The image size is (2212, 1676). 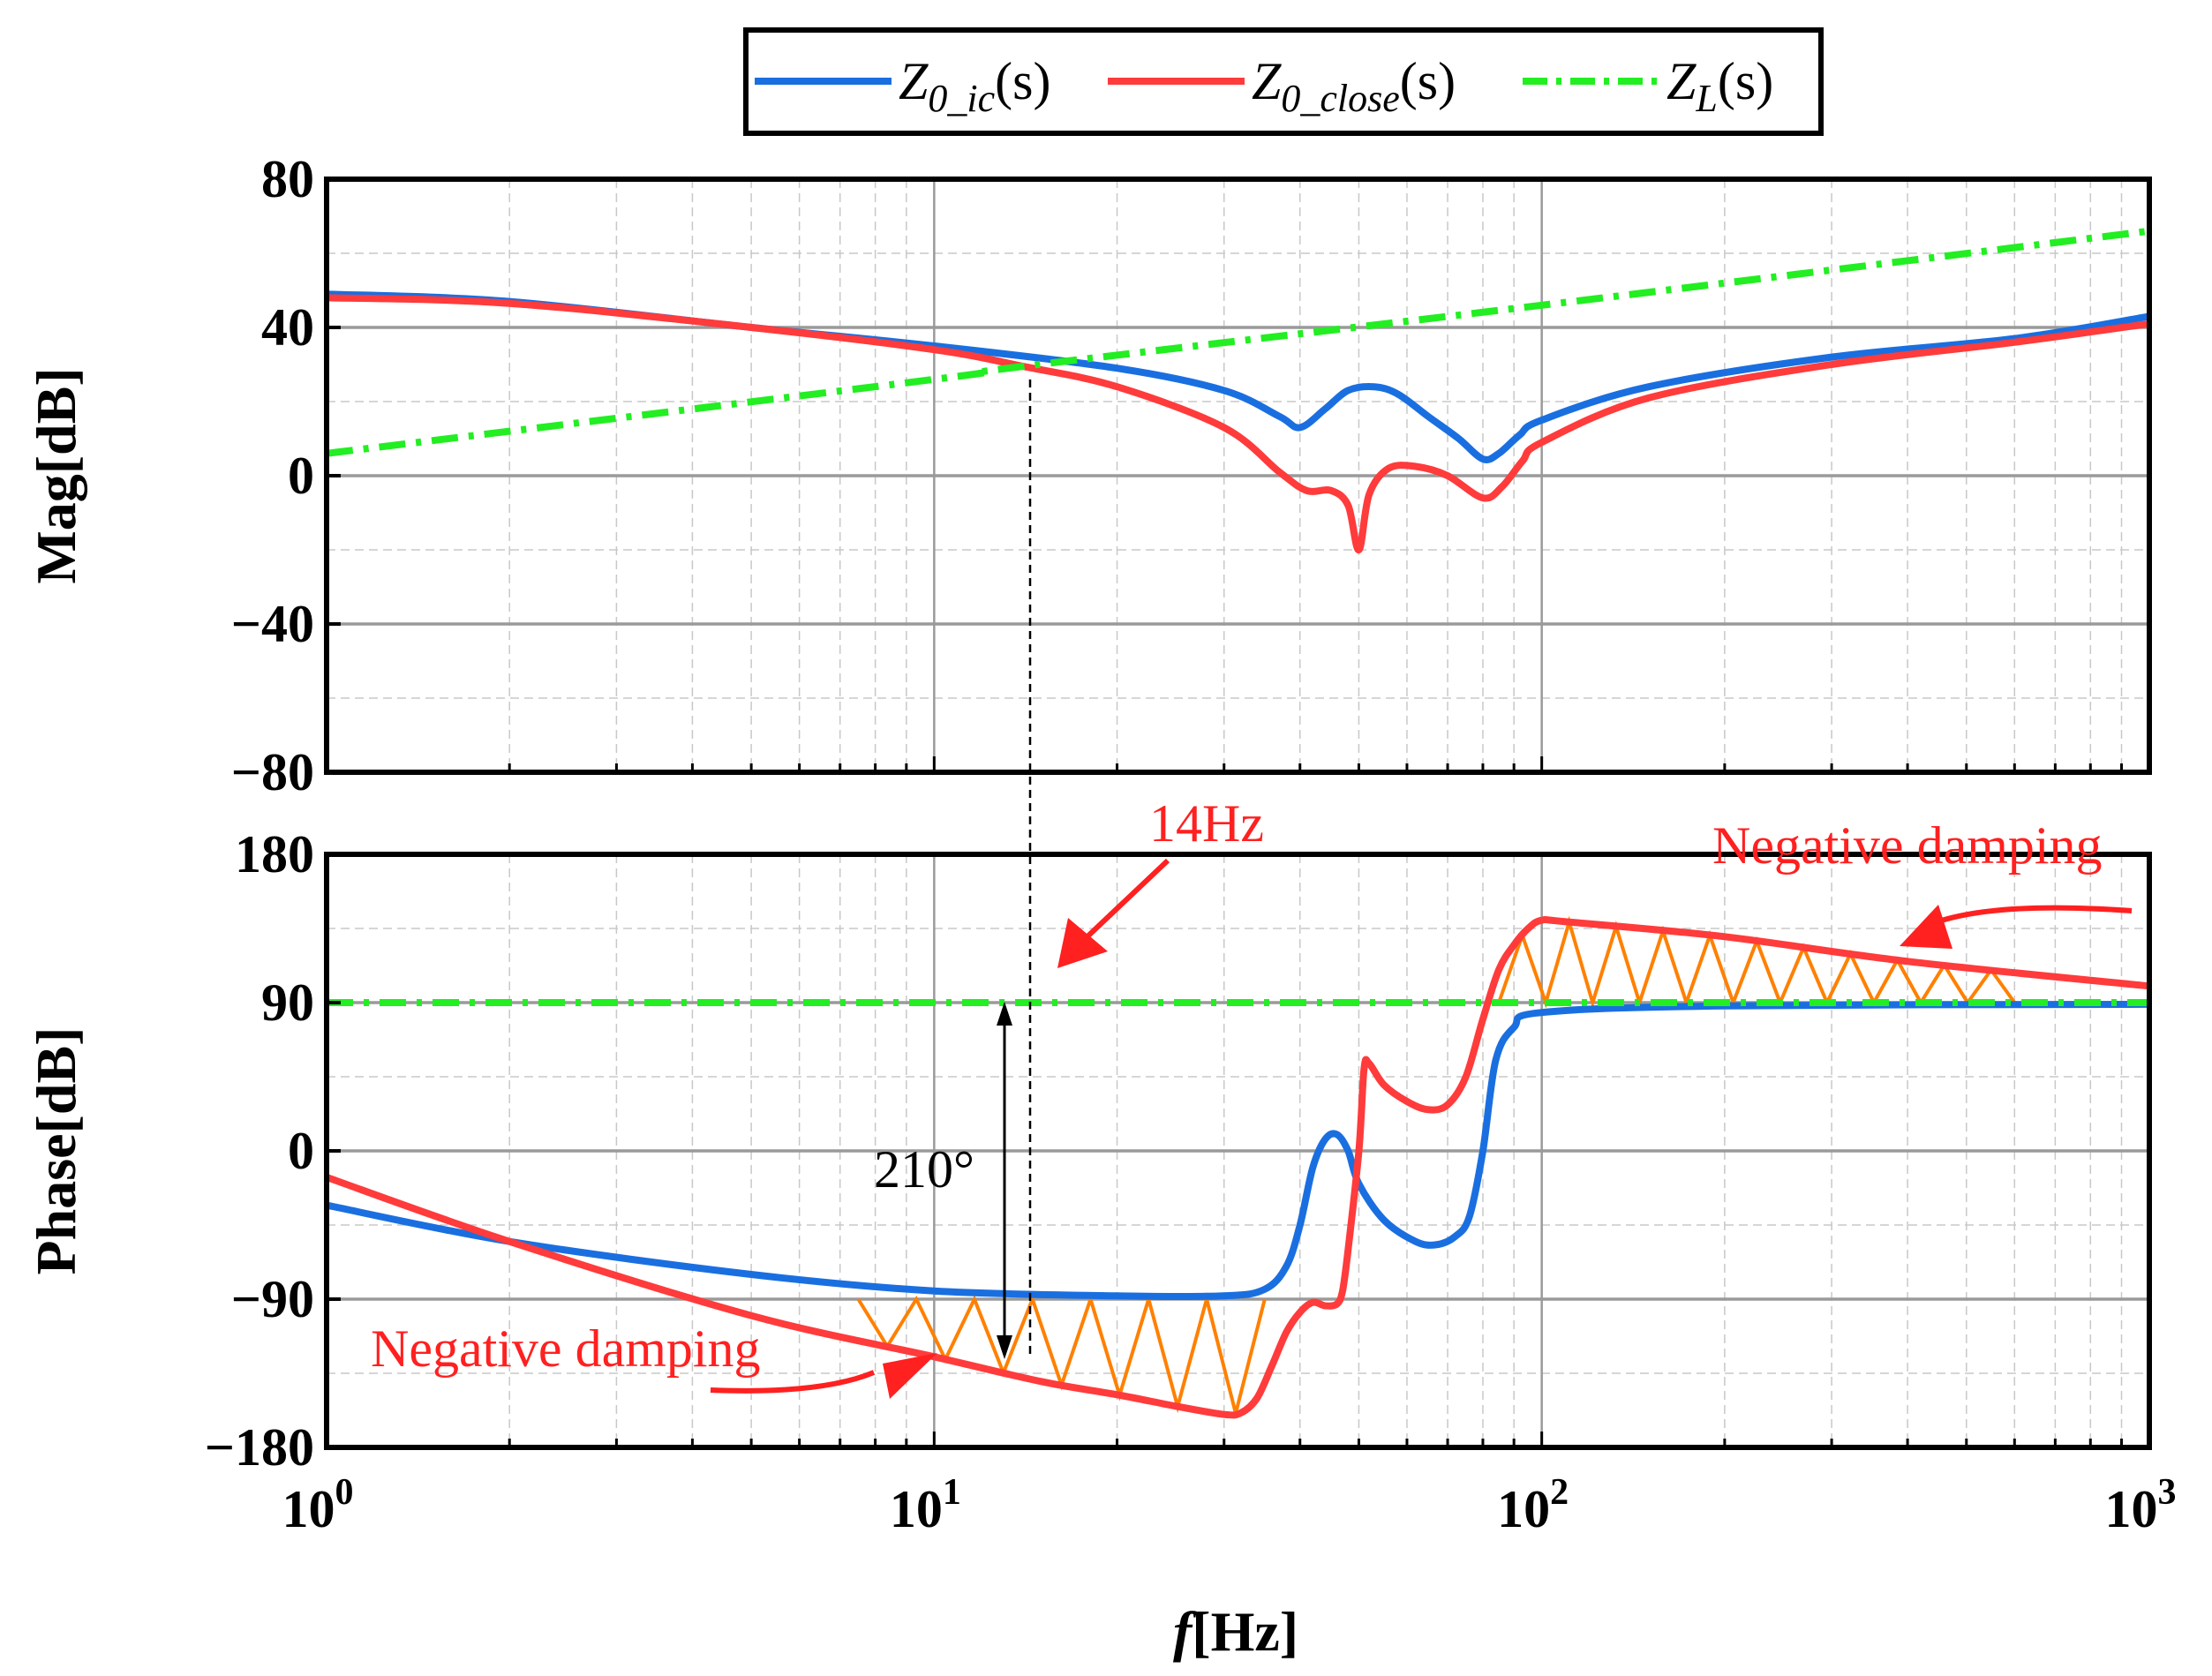 I want to click on arrow-negative-damping-bottom-head, so click(x=910, y=1376).